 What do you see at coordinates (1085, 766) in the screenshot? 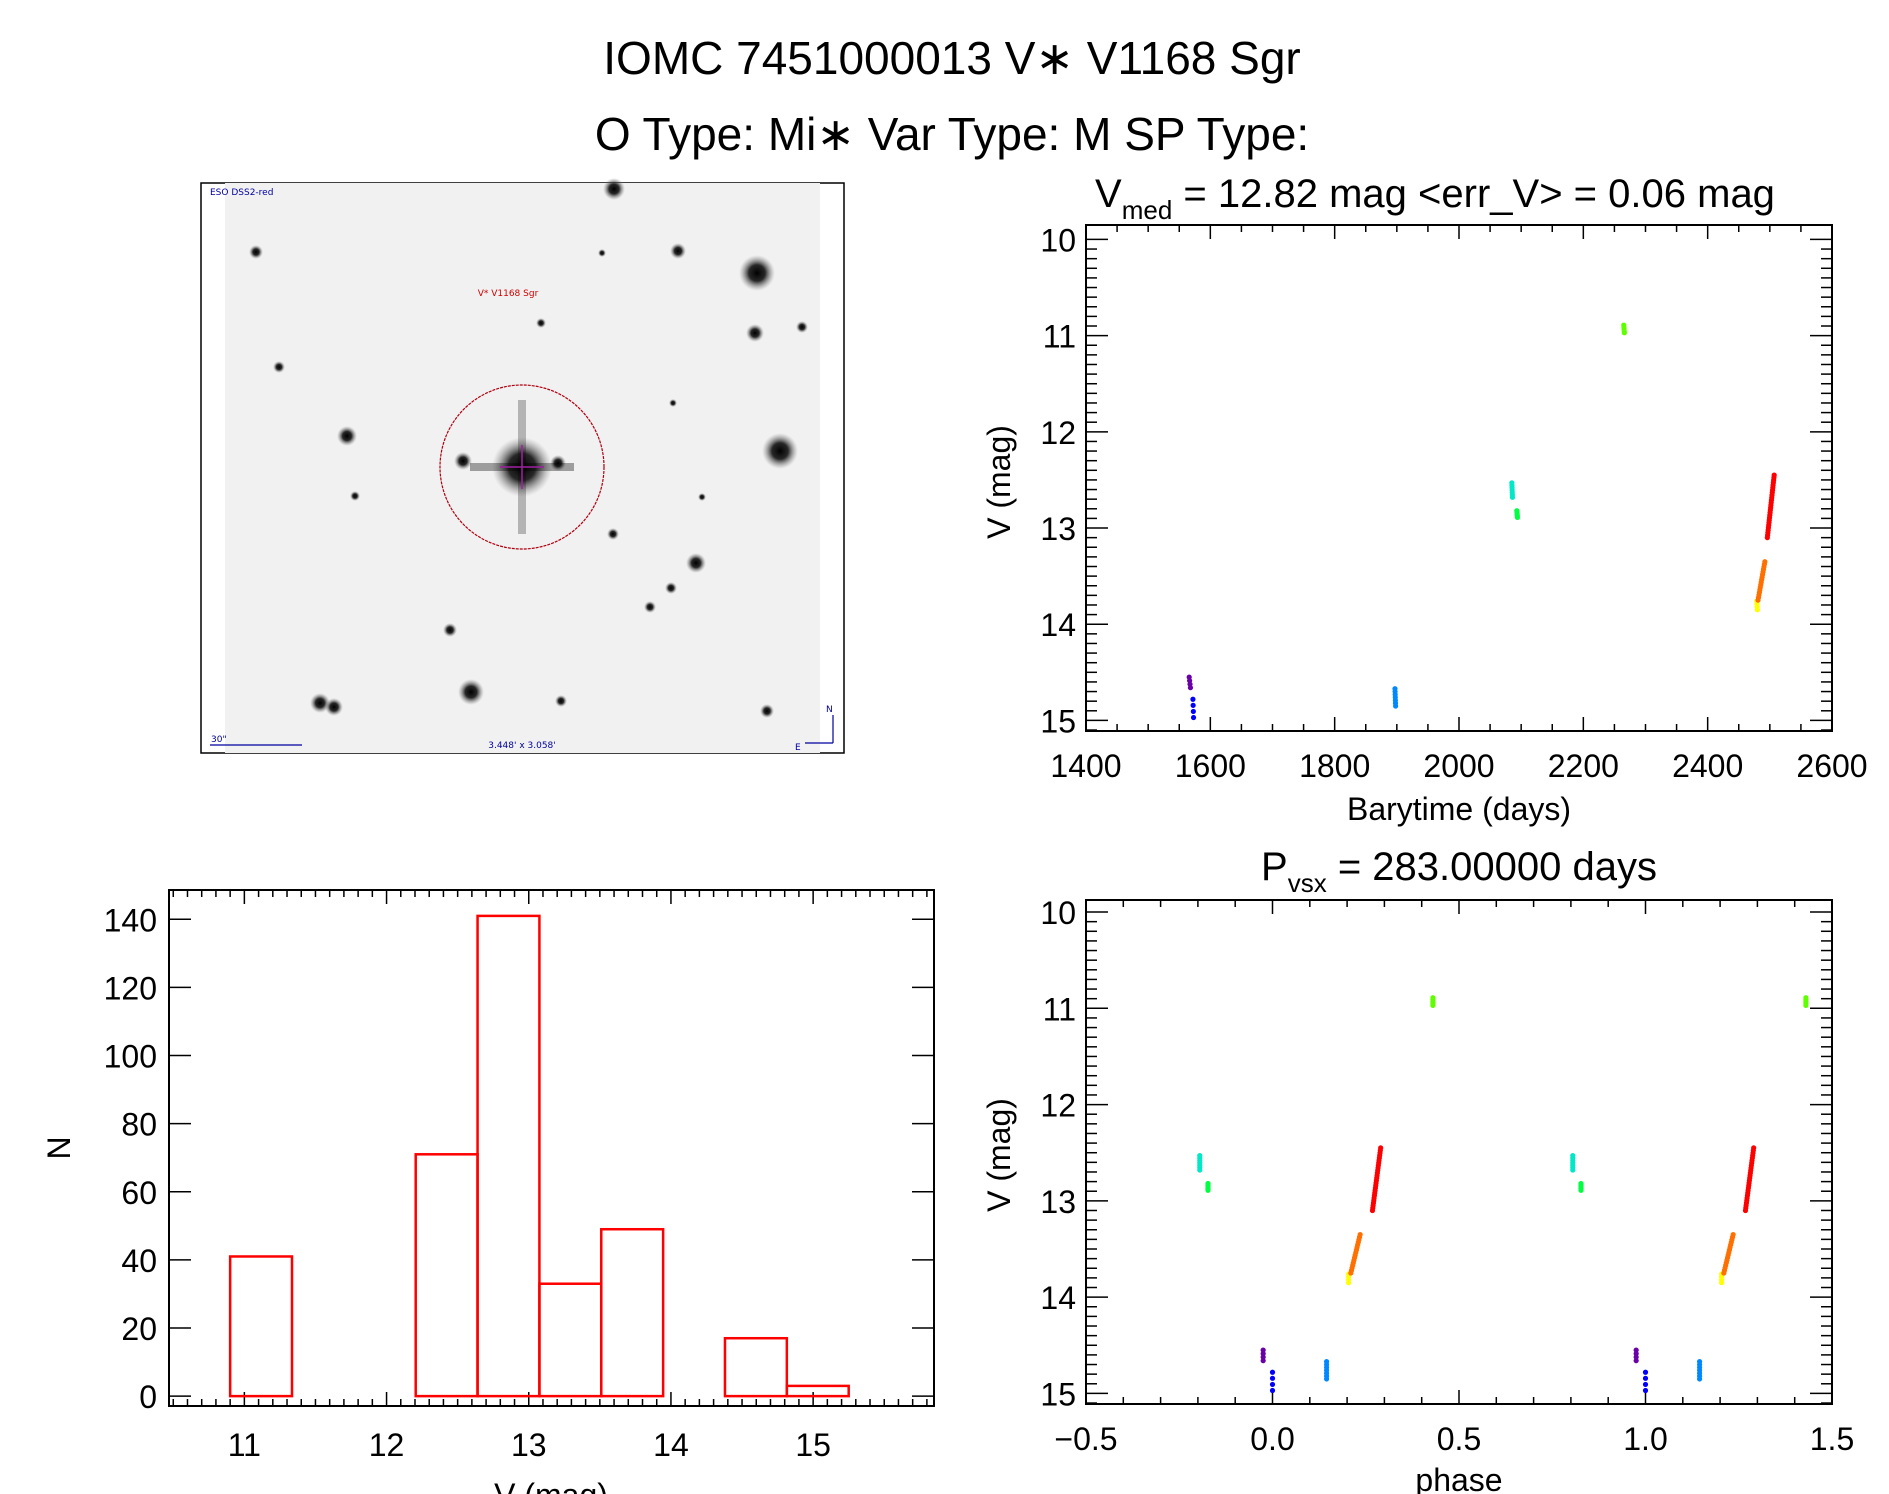
I see `x-tick-label: 1400` at bounding box center [1085, 766].